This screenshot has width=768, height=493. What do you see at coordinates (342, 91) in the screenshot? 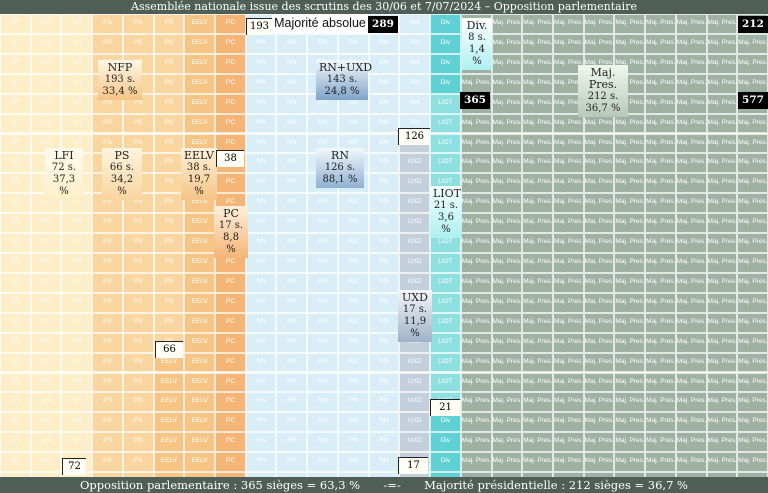
I see `label-rn-uxd-pct: 24,8 %` at bounding box center [342, 91].